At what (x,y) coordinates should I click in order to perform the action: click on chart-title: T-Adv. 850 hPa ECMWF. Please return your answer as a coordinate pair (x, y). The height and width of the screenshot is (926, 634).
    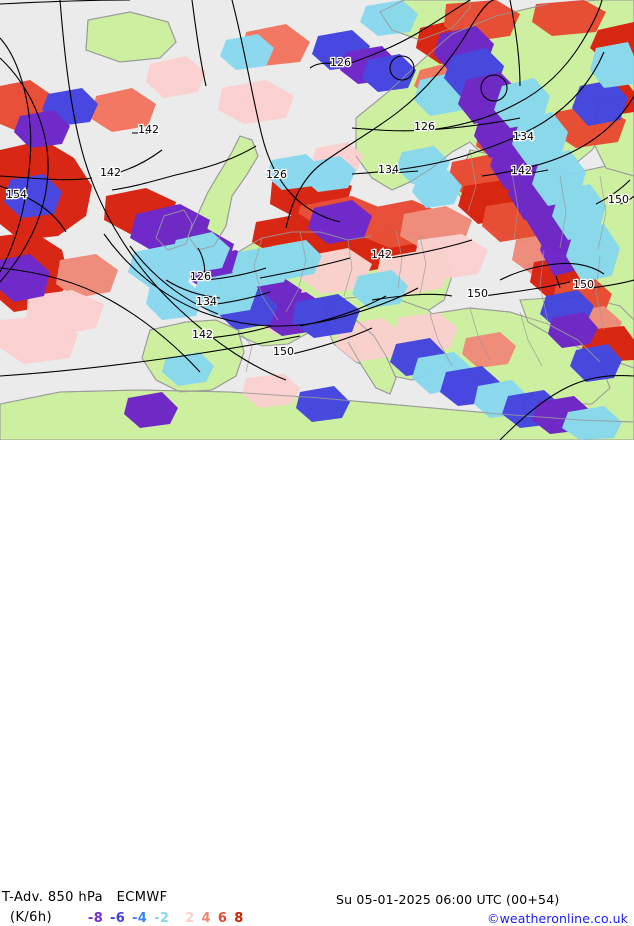
    Looking at the image, I should click on (85, 897).